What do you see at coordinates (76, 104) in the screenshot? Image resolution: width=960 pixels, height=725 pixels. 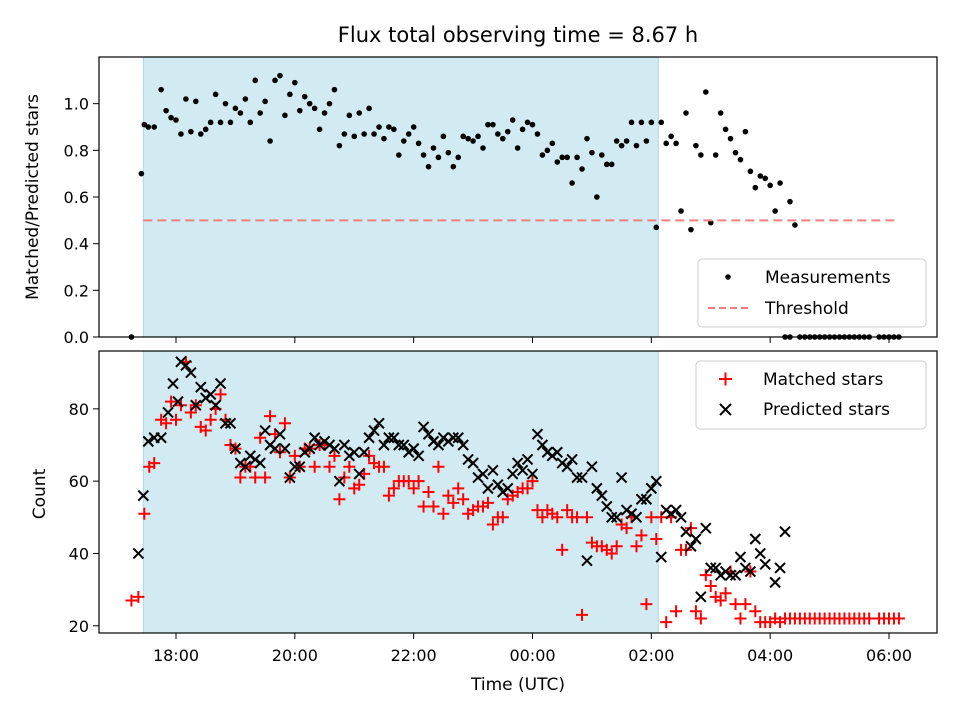 I see `top-y-tick-label: 1.0` at bounding box center [76, 104].